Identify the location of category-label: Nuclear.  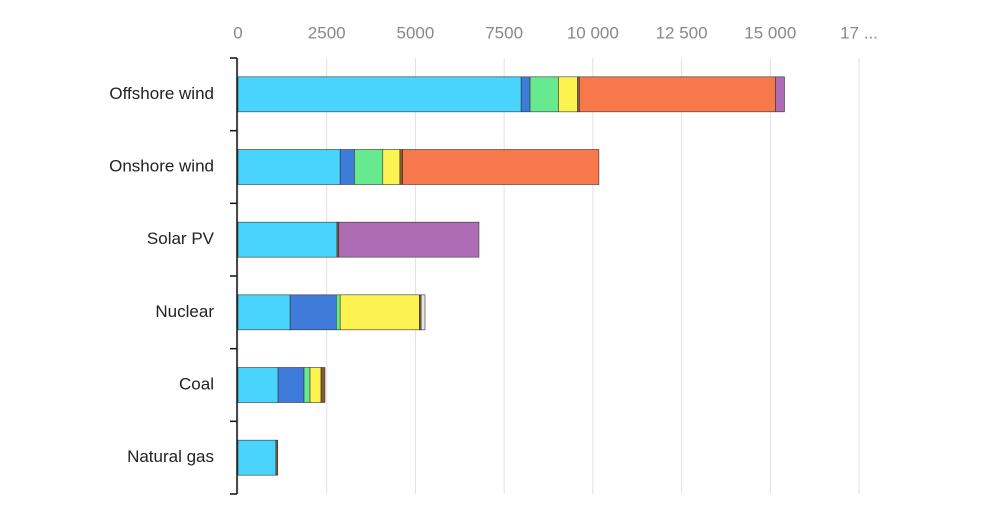
(184, 311).